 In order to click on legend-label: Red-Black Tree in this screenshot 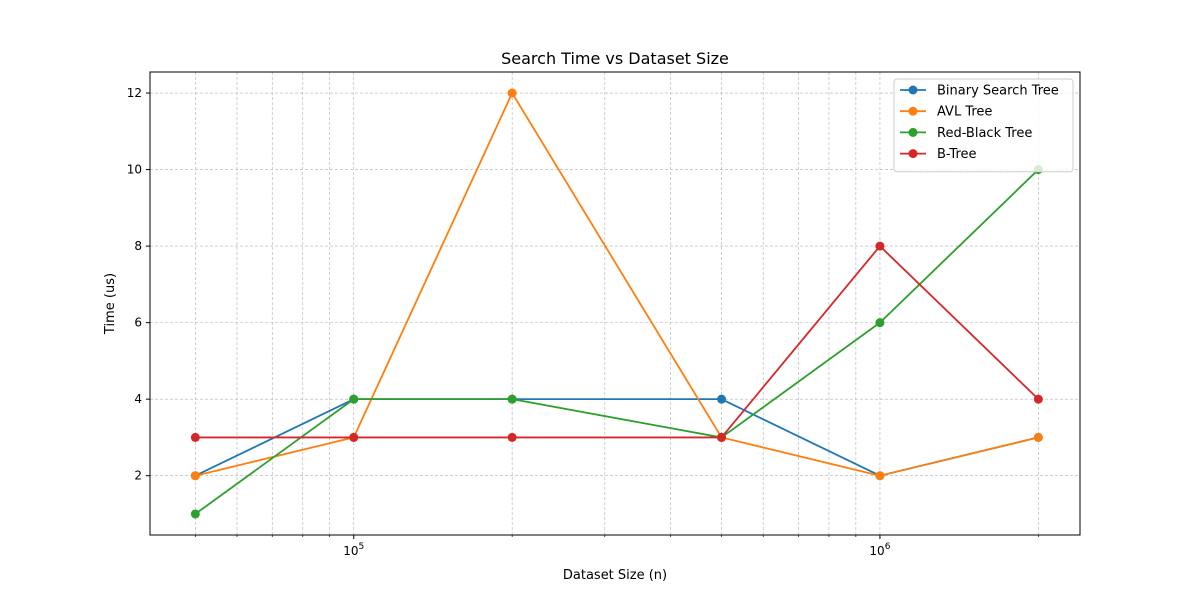, I will do `click(984, 133)`.